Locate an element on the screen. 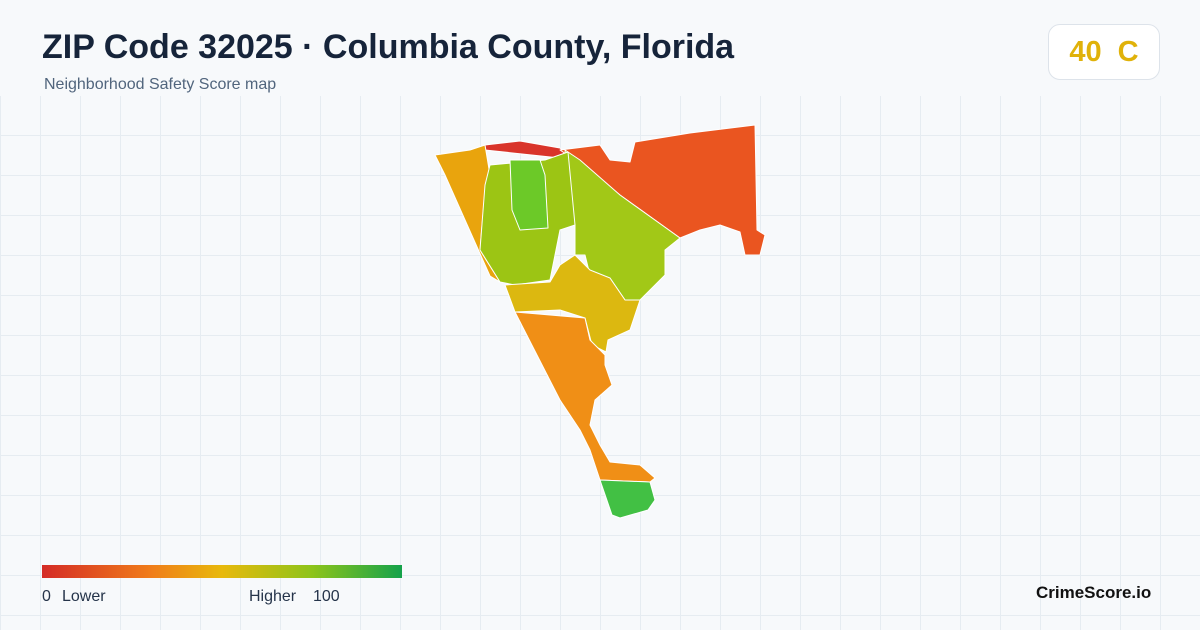  legend-min: 0 is located at coordinates (46, 596).